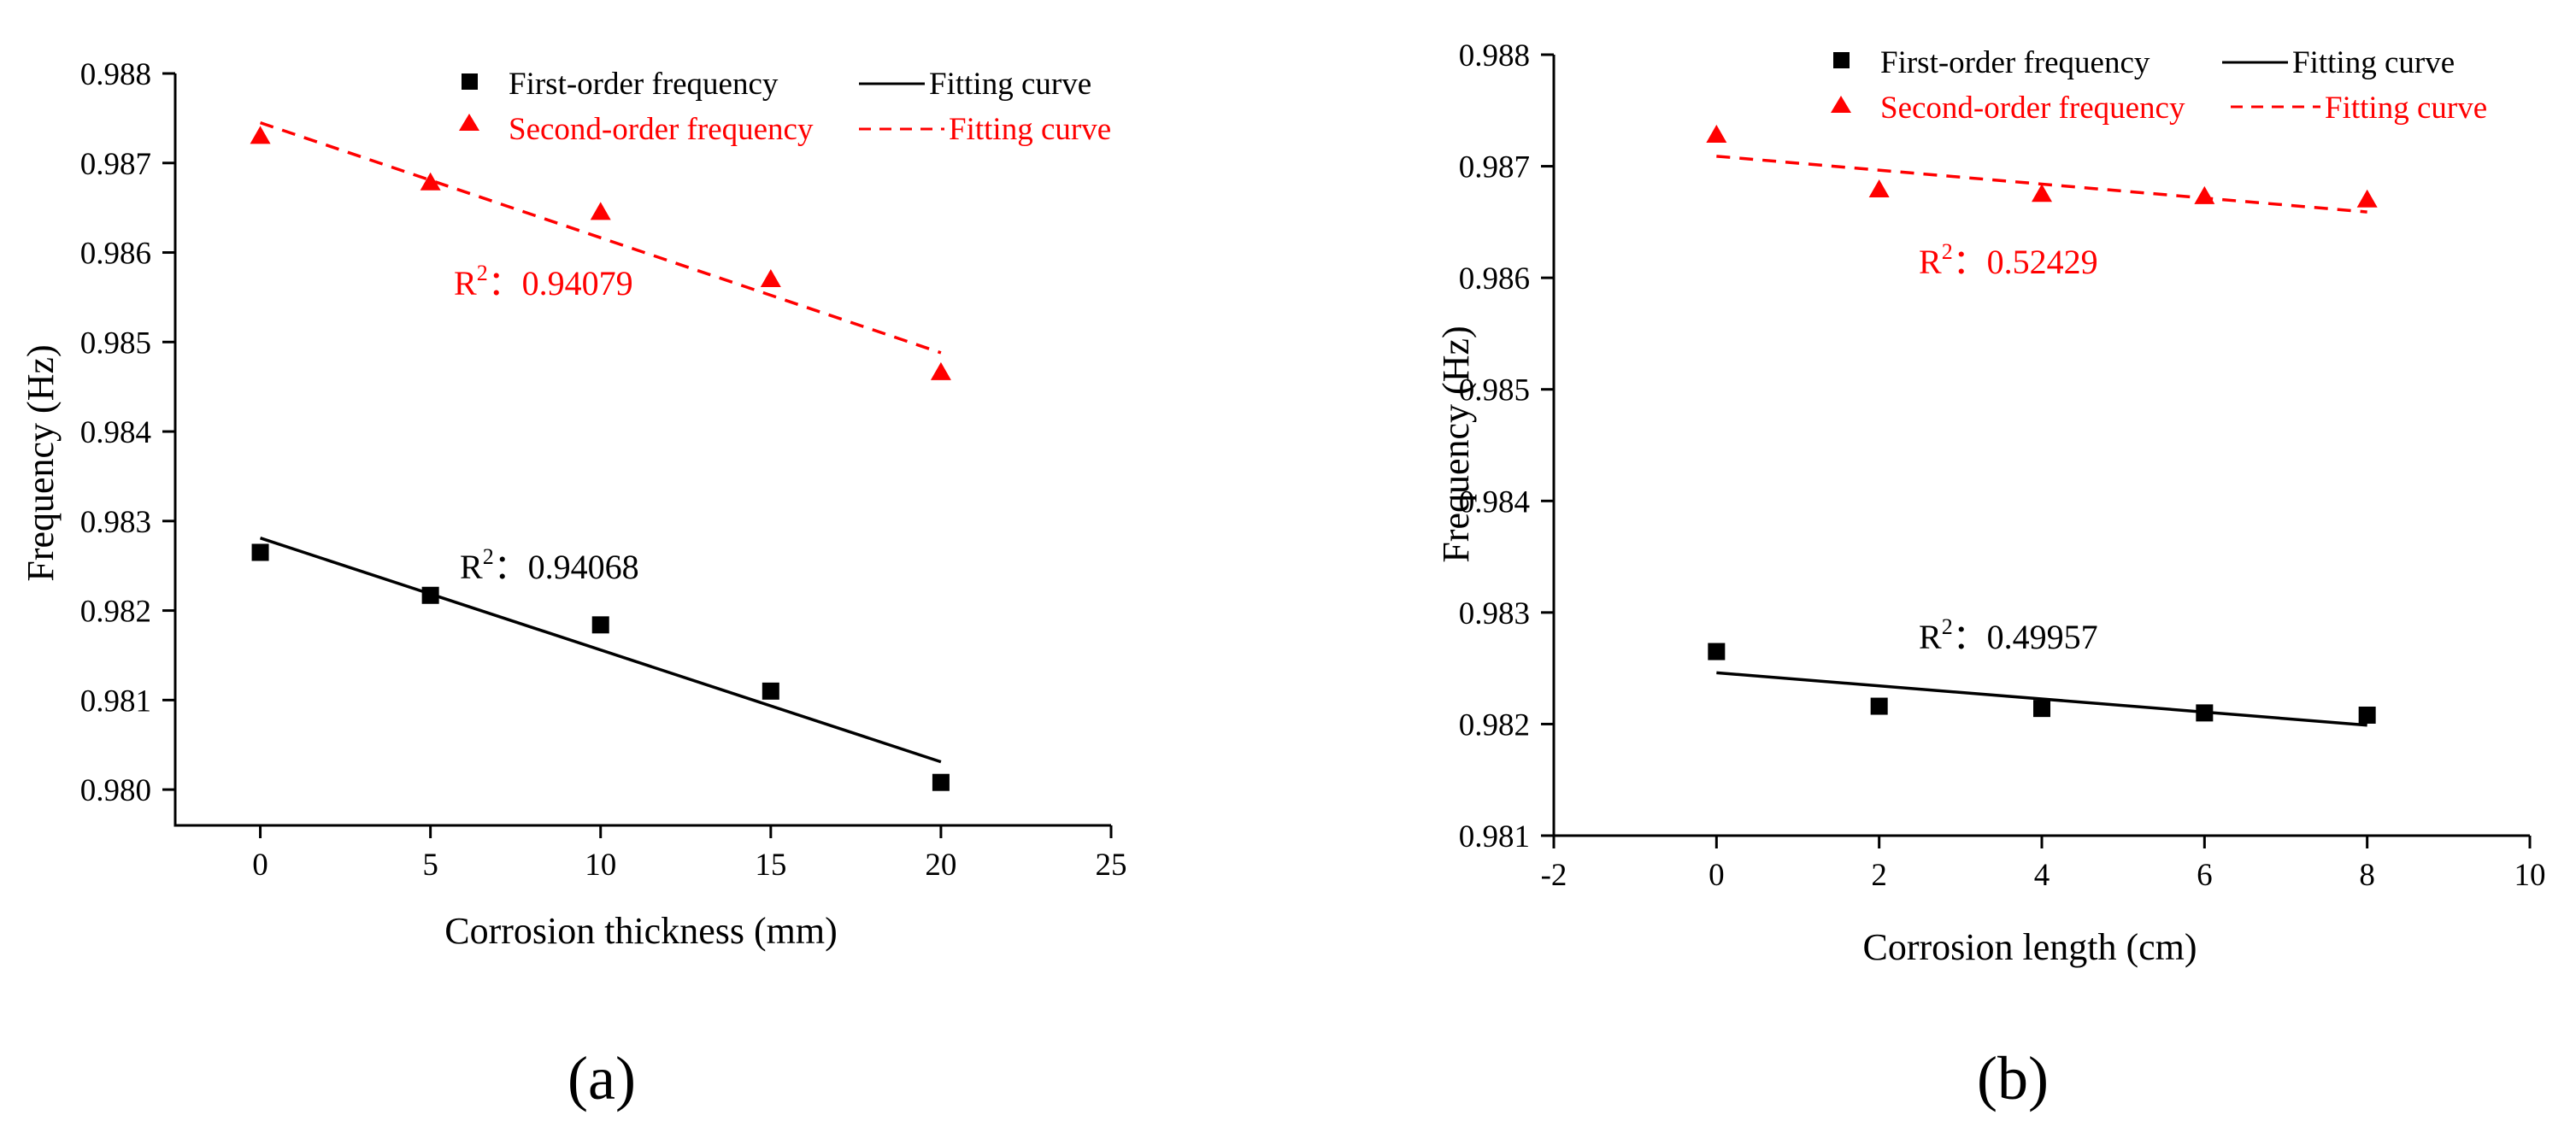  What do you see at coordinates (1554, 875) in the screenshot?
I see `x-tick-label-b: -2` at bounding box center [1554, 875].